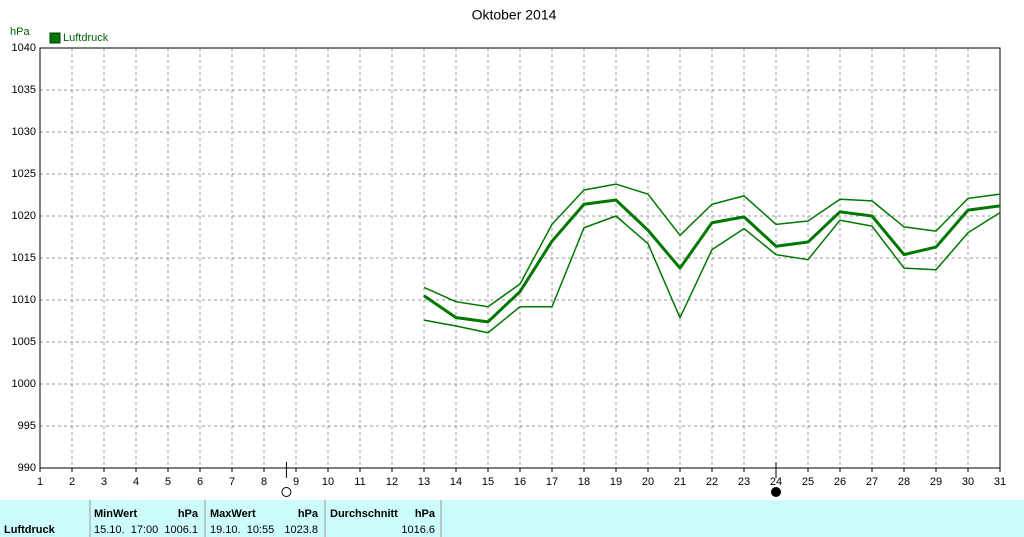  Describe the element at coordinates (24, 90) in the screenshot. I see `y-tick-label: 1035` at that location.